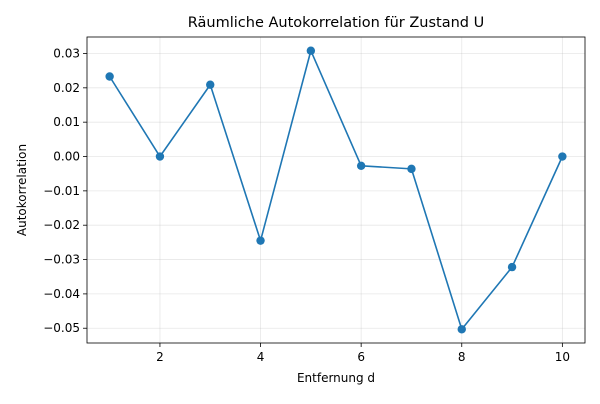 This screenshot has height=404, width=600. I want to click on y-tick-label: −0.05, so click(61, 328).